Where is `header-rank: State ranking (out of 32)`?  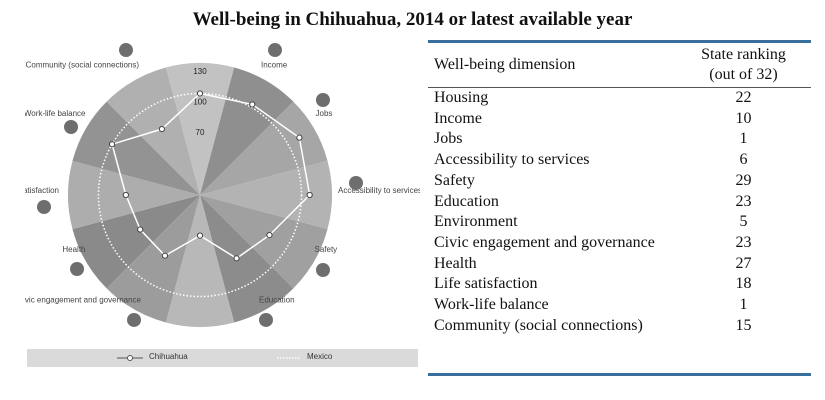
header-rank: State ranking (out of 32) is located at coordinates (743, 65).